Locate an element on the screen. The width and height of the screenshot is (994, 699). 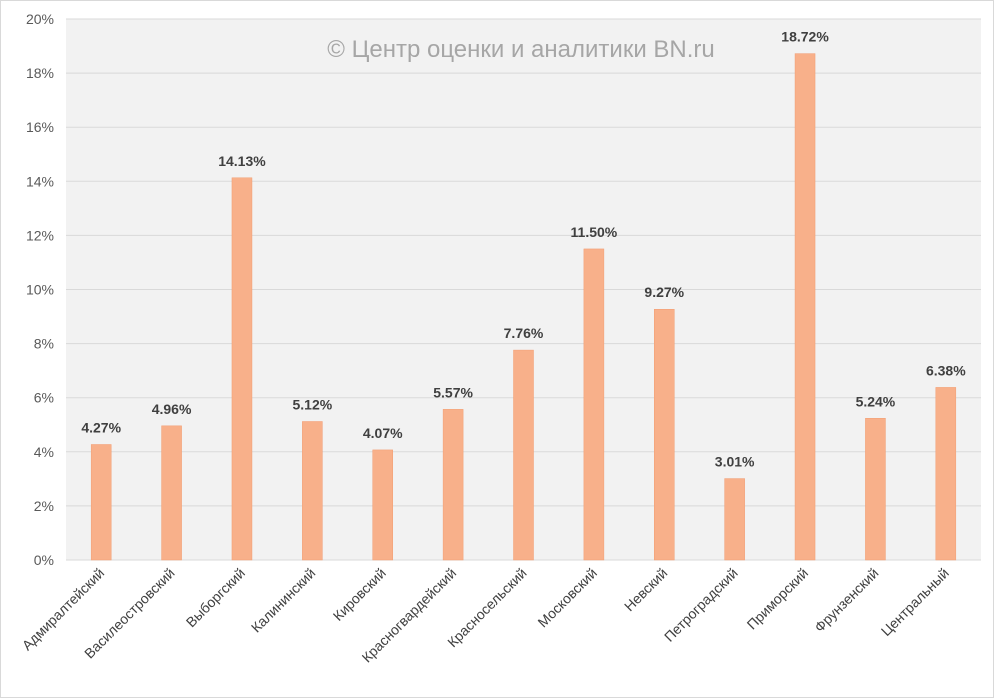
x-tick-label: Кировский is located at coordinates (359, 594).